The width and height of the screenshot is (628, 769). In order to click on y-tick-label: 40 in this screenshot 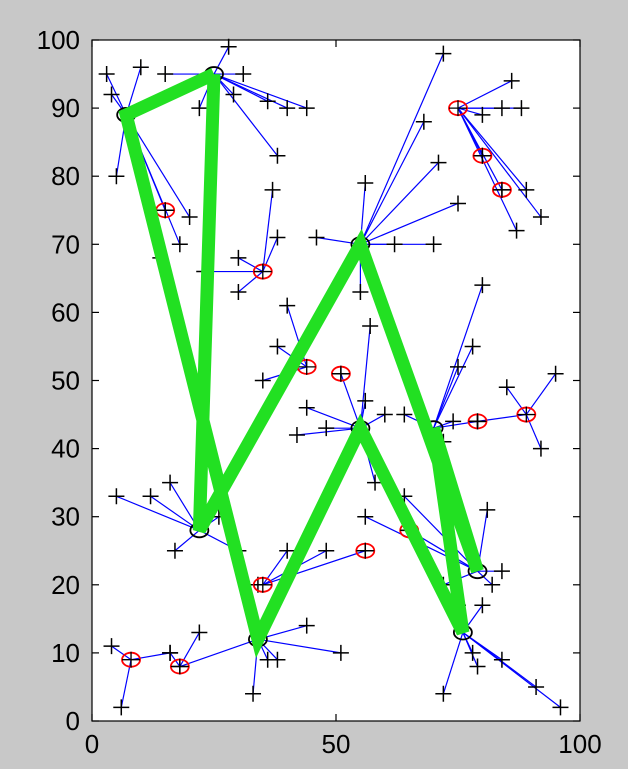, I will do `click(65, 449)`.